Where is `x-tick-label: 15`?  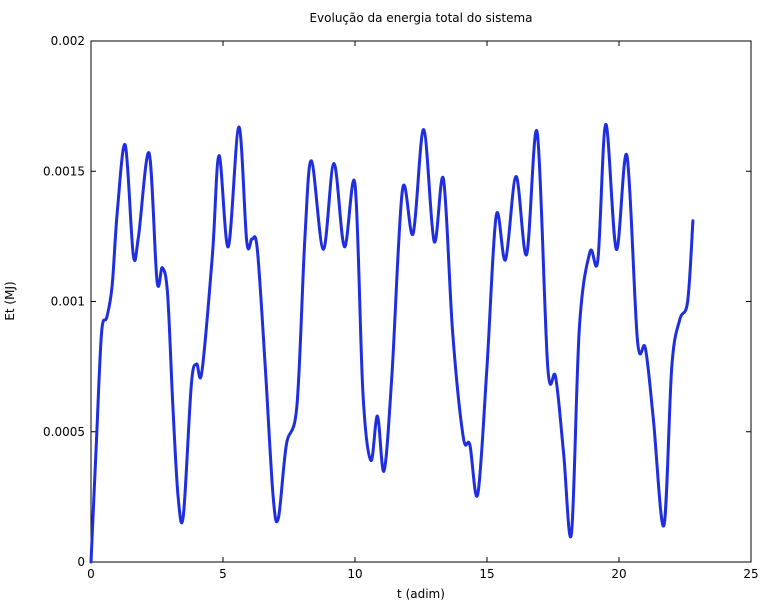 x-tick-label: 15 is located at coordinates (486, 574).